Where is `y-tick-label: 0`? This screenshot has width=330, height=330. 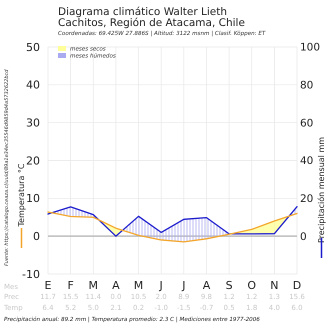
y-tick-label: 0 is located at coordinates (36, 237).